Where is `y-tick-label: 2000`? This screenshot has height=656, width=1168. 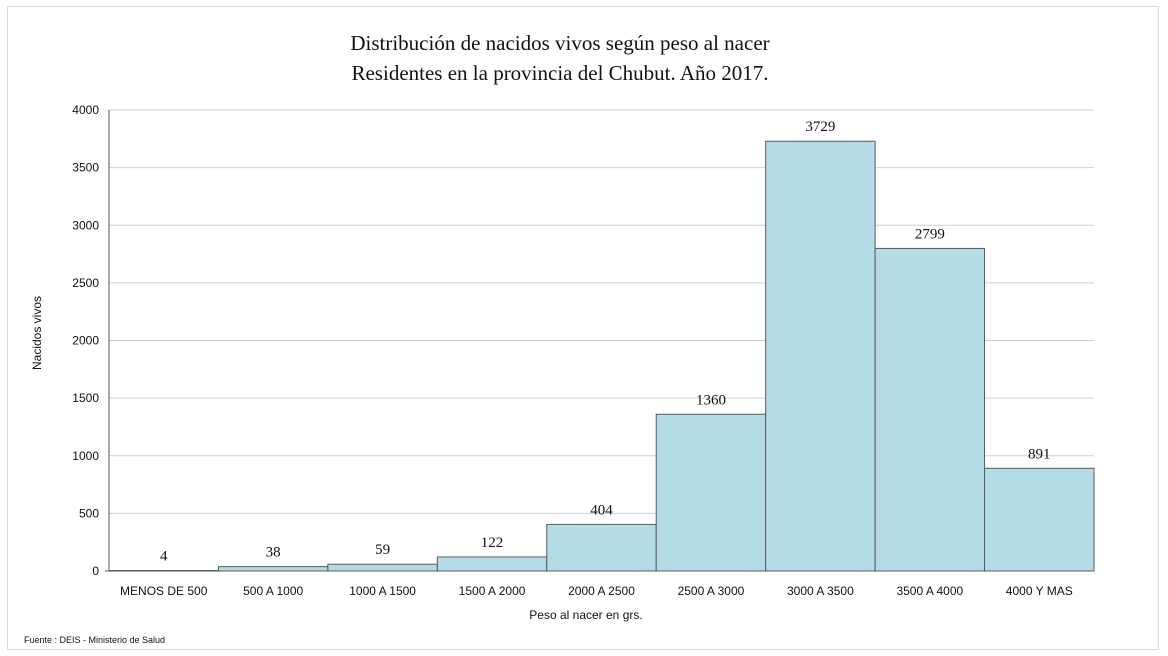
y-tick-label: 2000 is located at coordinates (85, 341).